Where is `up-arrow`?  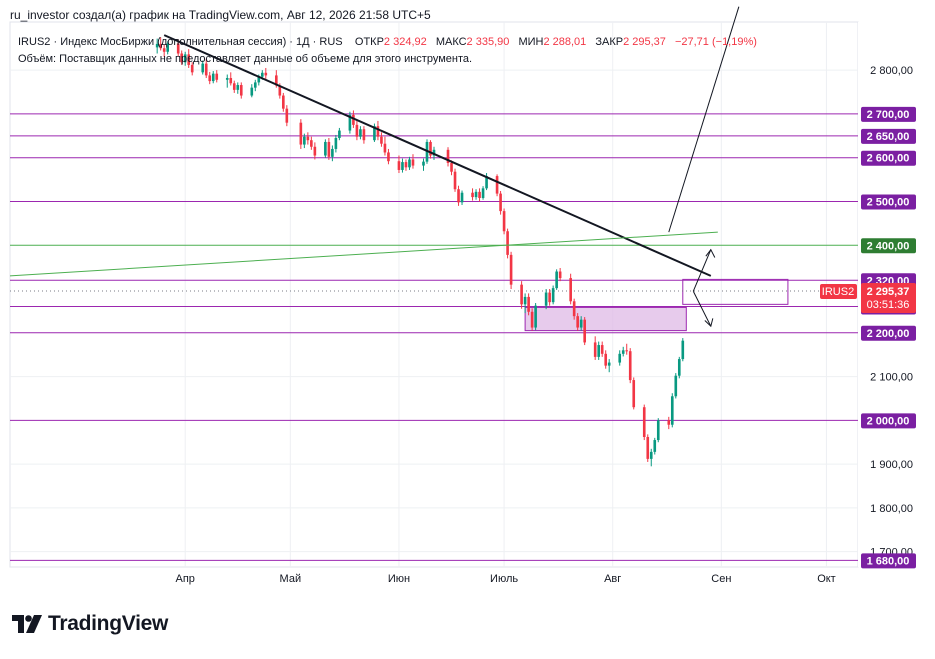
up-arrow is located at coordinates (702, 270).